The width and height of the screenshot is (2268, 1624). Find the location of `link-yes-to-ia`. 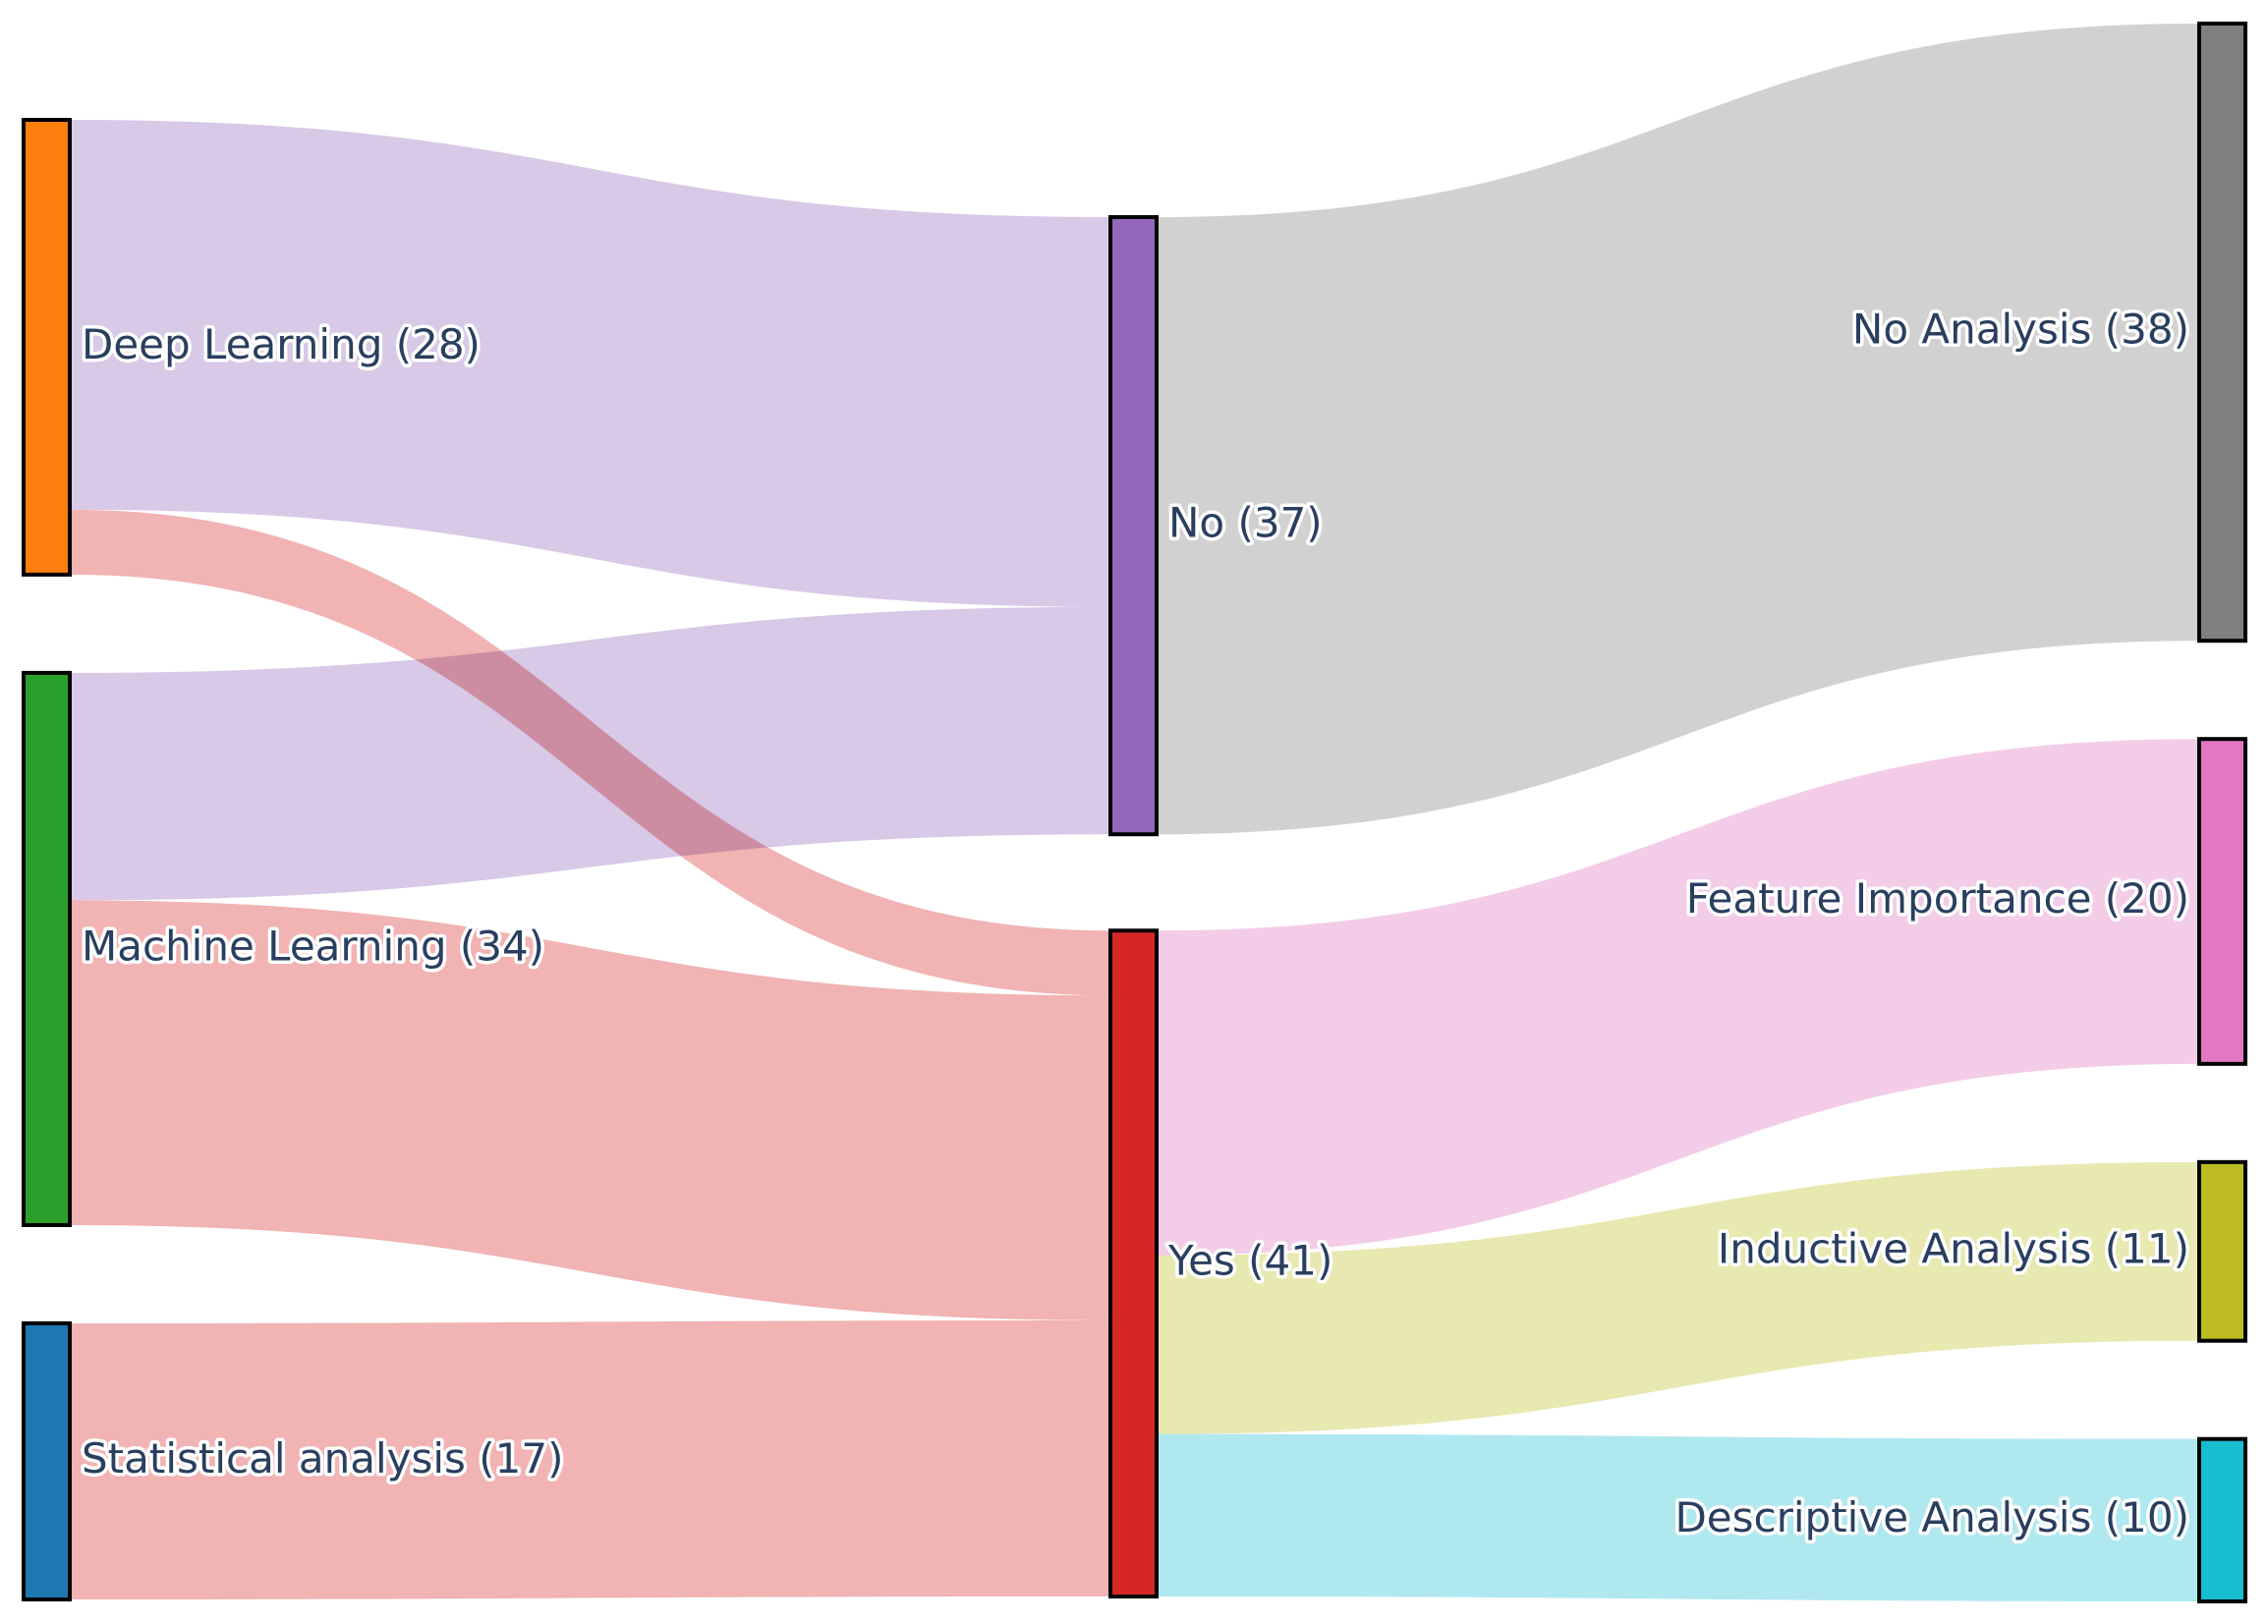

link-yes-to-ia is located at coordinates (1678, 1297).